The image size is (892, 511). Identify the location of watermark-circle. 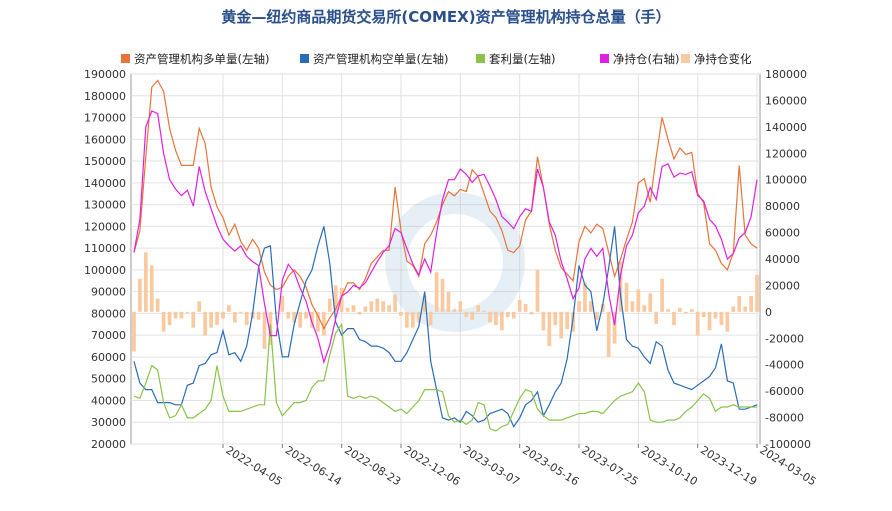
(455, 262).